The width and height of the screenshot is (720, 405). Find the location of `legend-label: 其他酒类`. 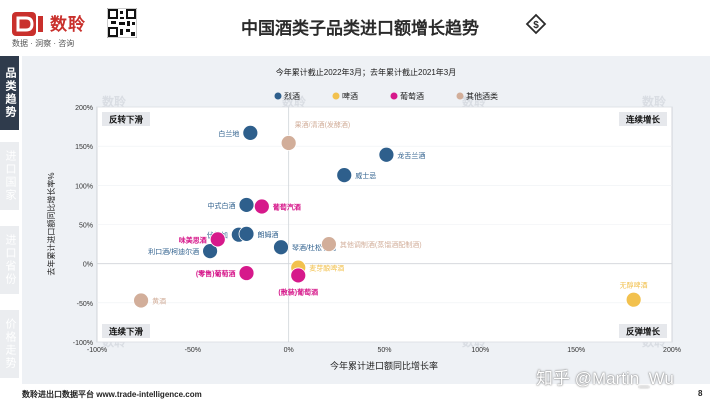

legend-label: 其他酒类 is located at coordinates (482, 96).